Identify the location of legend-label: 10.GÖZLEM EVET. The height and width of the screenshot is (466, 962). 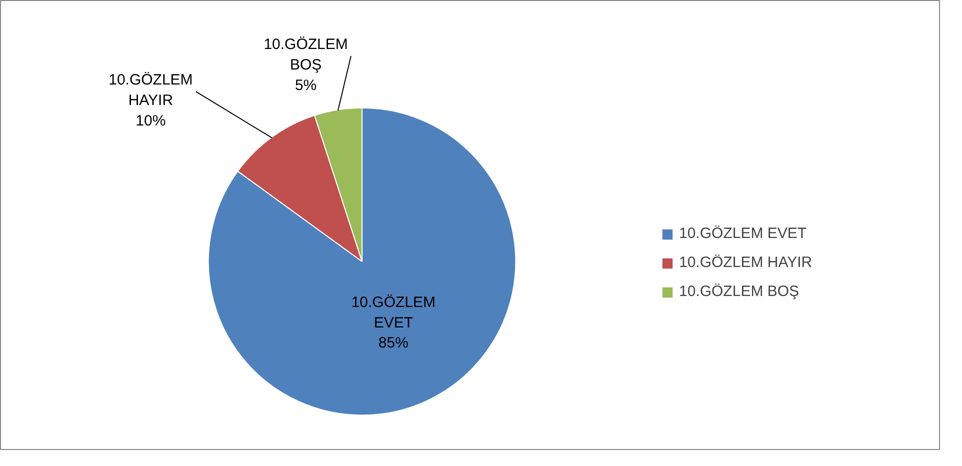
(743, 233).